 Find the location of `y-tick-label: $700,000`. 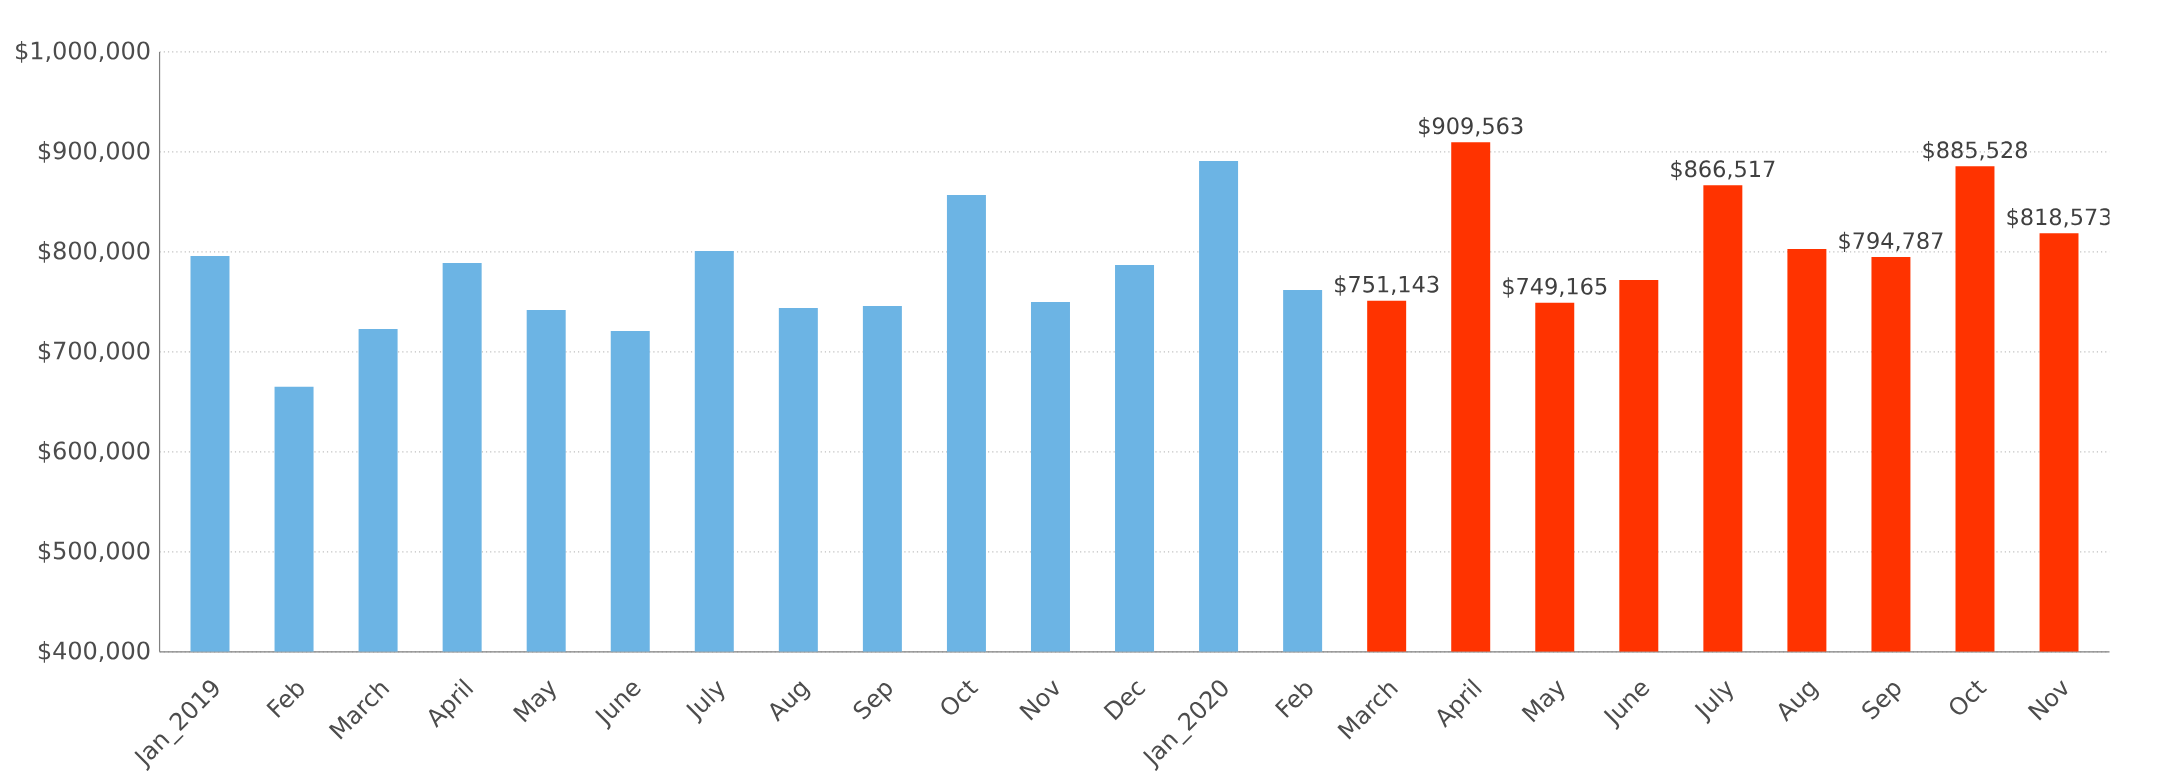

y-tick-label: $700,000 is located at coordinates (94, 352).